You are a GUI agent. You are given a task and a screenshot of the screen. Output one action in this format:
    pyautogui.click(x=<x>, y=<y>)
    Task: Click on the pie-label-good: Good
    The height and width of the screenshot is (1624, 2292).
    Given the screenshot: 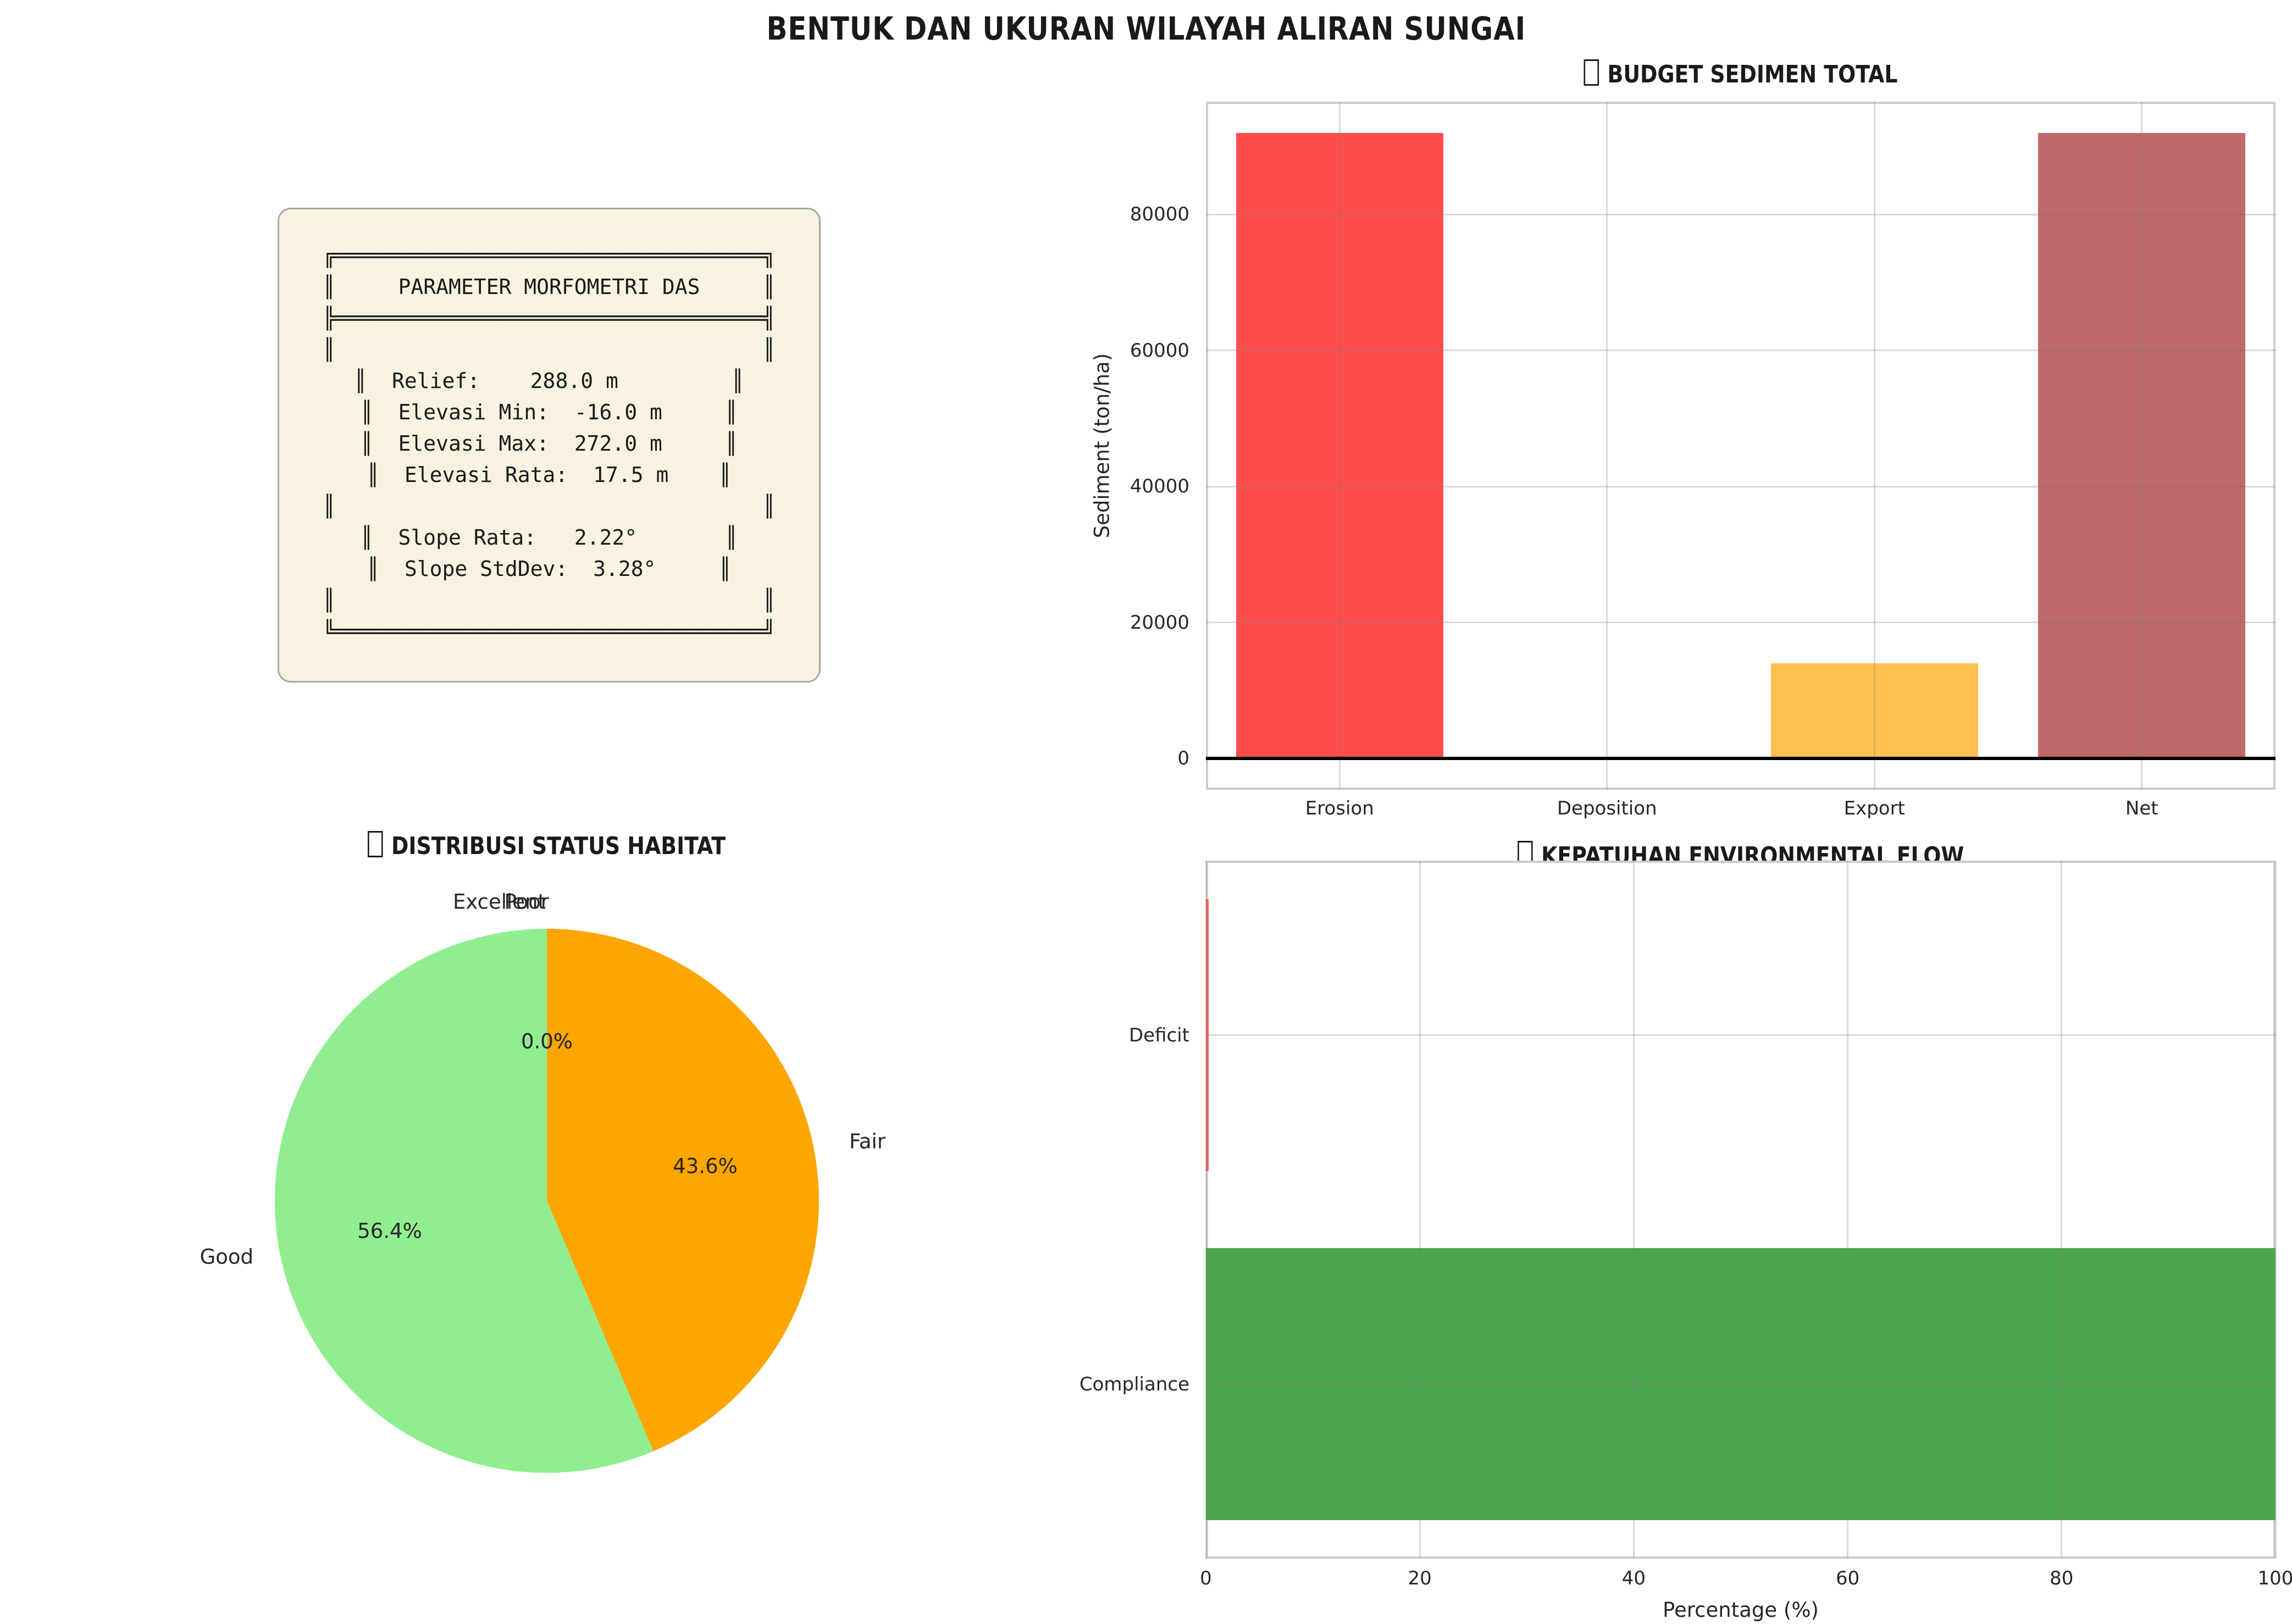 What is the action you would take?
    pyautogui.click(x=226, y=1257)
    